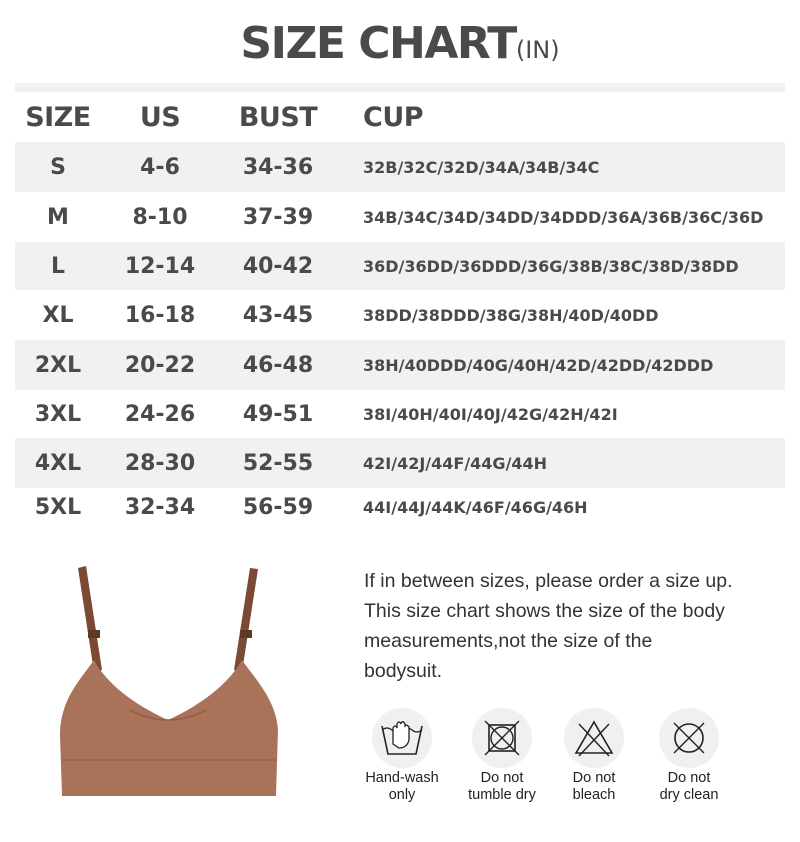 This screenshot has height=842, width=800. I want to click on care-label: tumble dry, so click(502, 795).